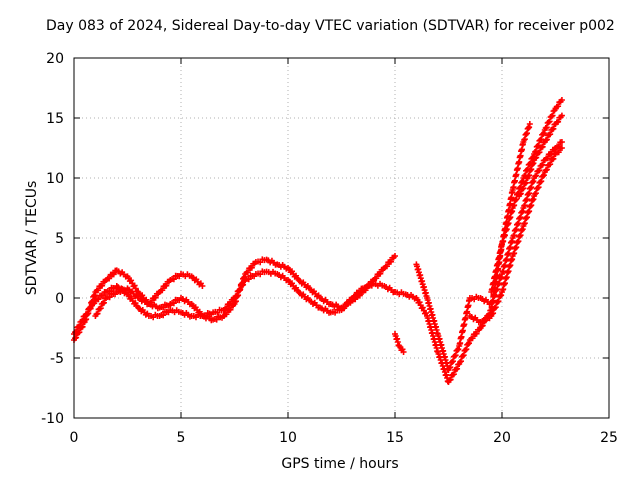 This screenshot has height=480, width=640. Describe the element at coordinates (395, 438) in the screenshot. I see `x-tick-label: 15` at that location.